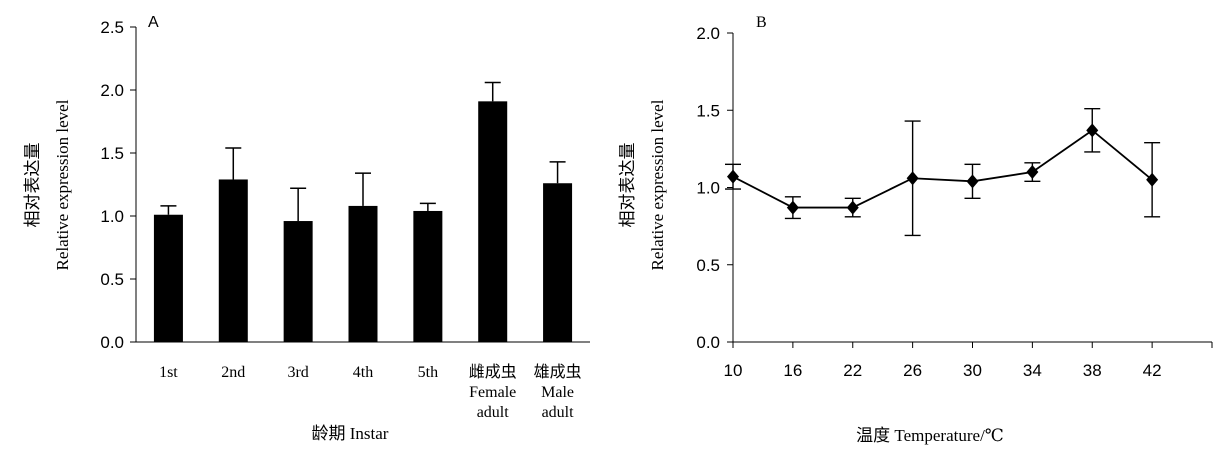  I want to click on panel-b-y-label-cn: 相对表达量, so click(628, 185).